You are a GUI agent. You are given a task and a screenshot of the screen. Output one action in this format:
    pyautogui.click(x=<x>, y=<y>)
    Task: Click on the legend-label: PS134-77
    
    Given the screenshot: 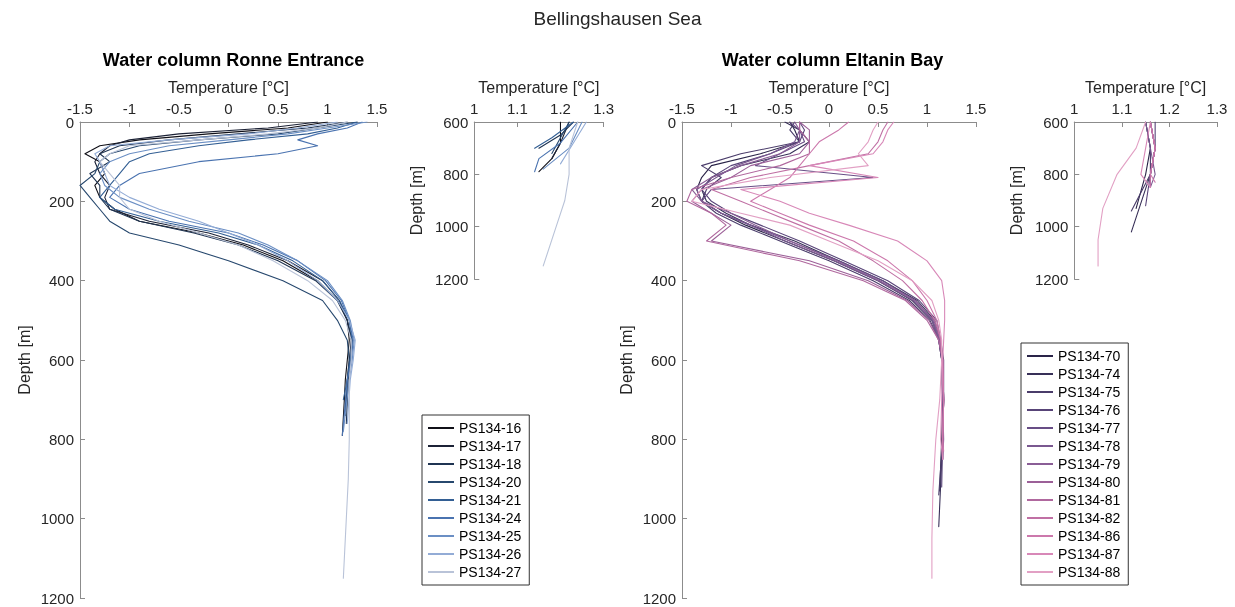 What is the action you would take?
    pyautogui.click(x=1089, y=428)
    